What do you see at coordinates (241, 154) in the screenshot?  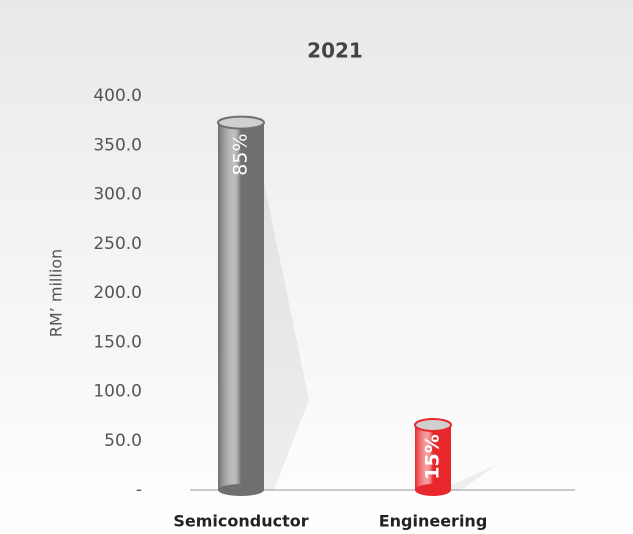 I see `data-label: 85%` at bounding box center [241, 154].